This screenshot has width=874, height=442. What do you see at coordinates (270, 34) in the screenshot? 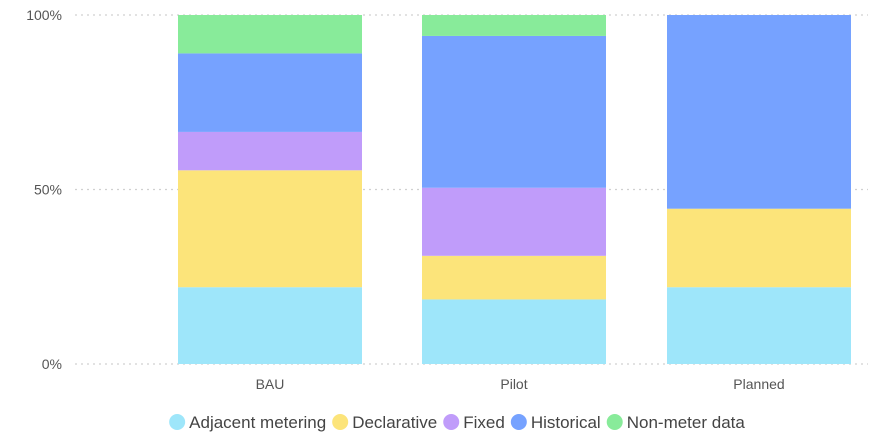
I see `bar-segment-non-meter-data-bau` at bounding box center [270, 34].